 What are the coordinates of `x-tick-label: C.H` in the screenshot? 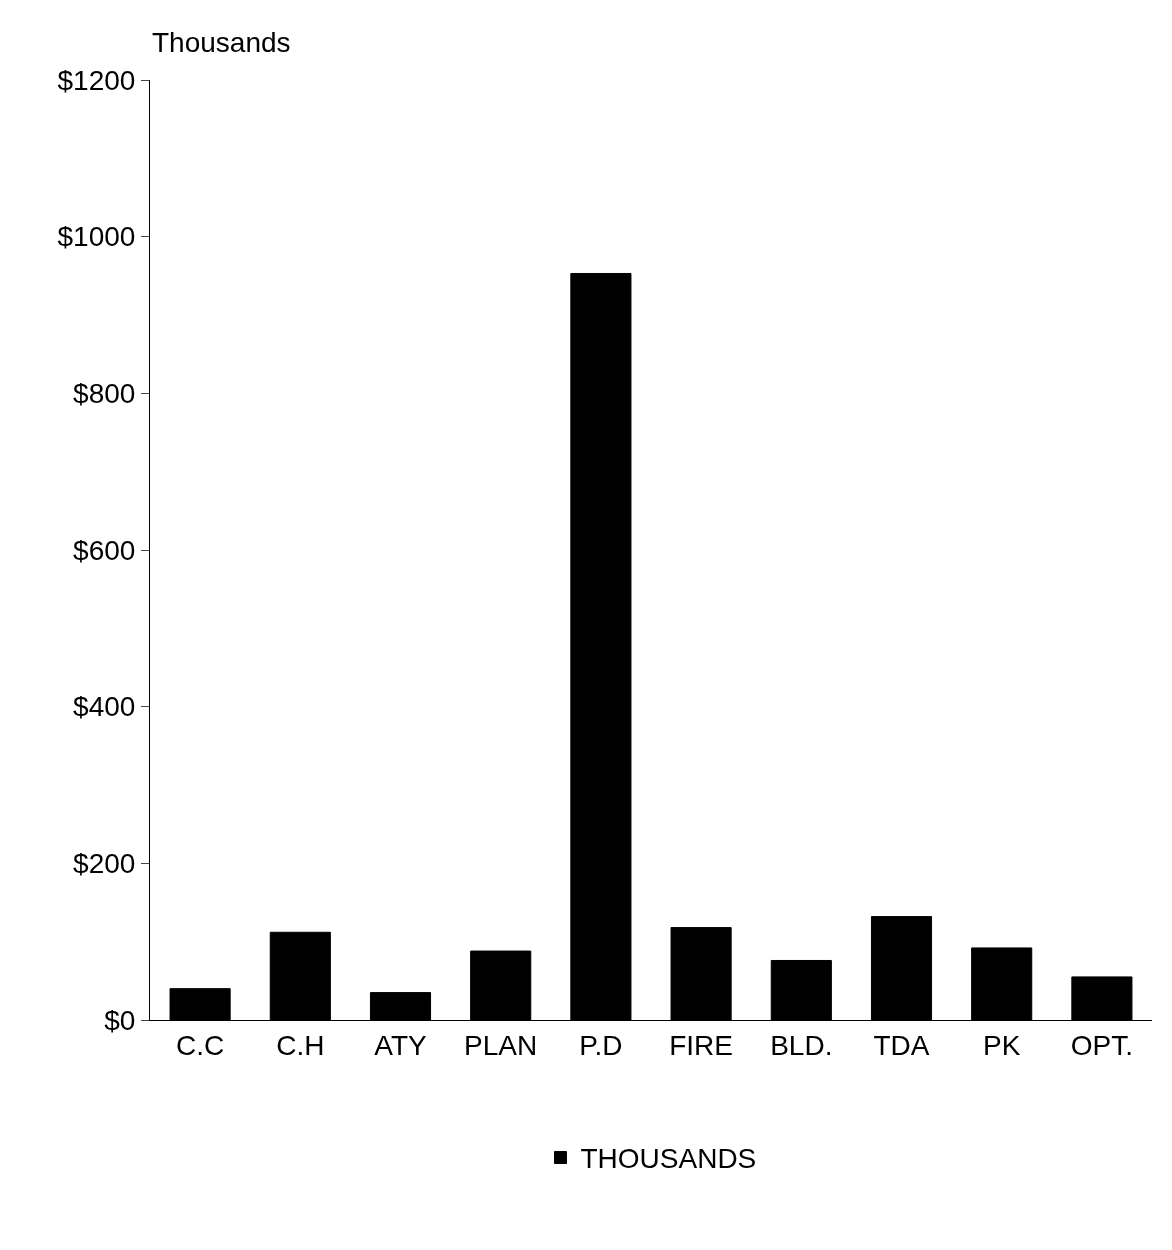 It's located at (300, 1045).